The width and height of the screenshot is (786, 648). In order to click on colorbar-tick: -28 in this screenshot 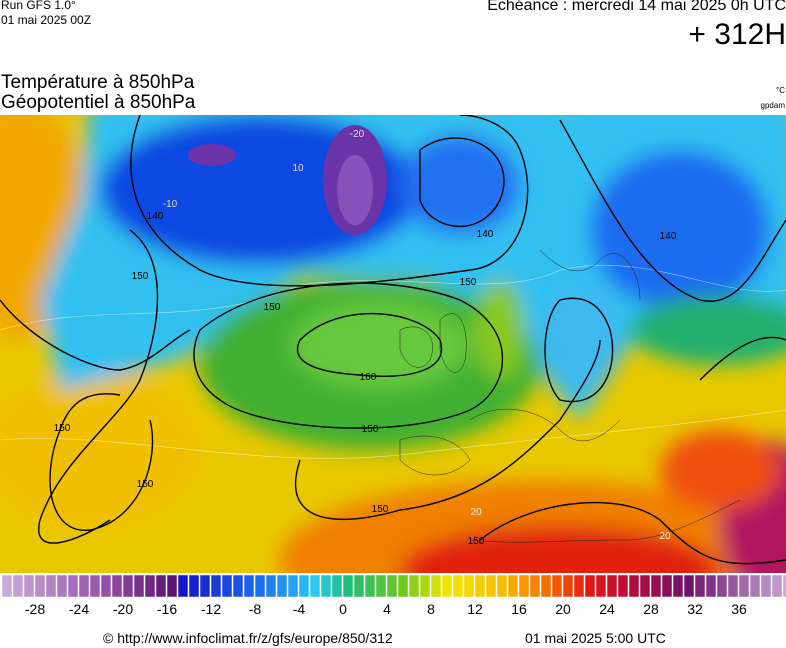, I will do `click(35, 609)`.